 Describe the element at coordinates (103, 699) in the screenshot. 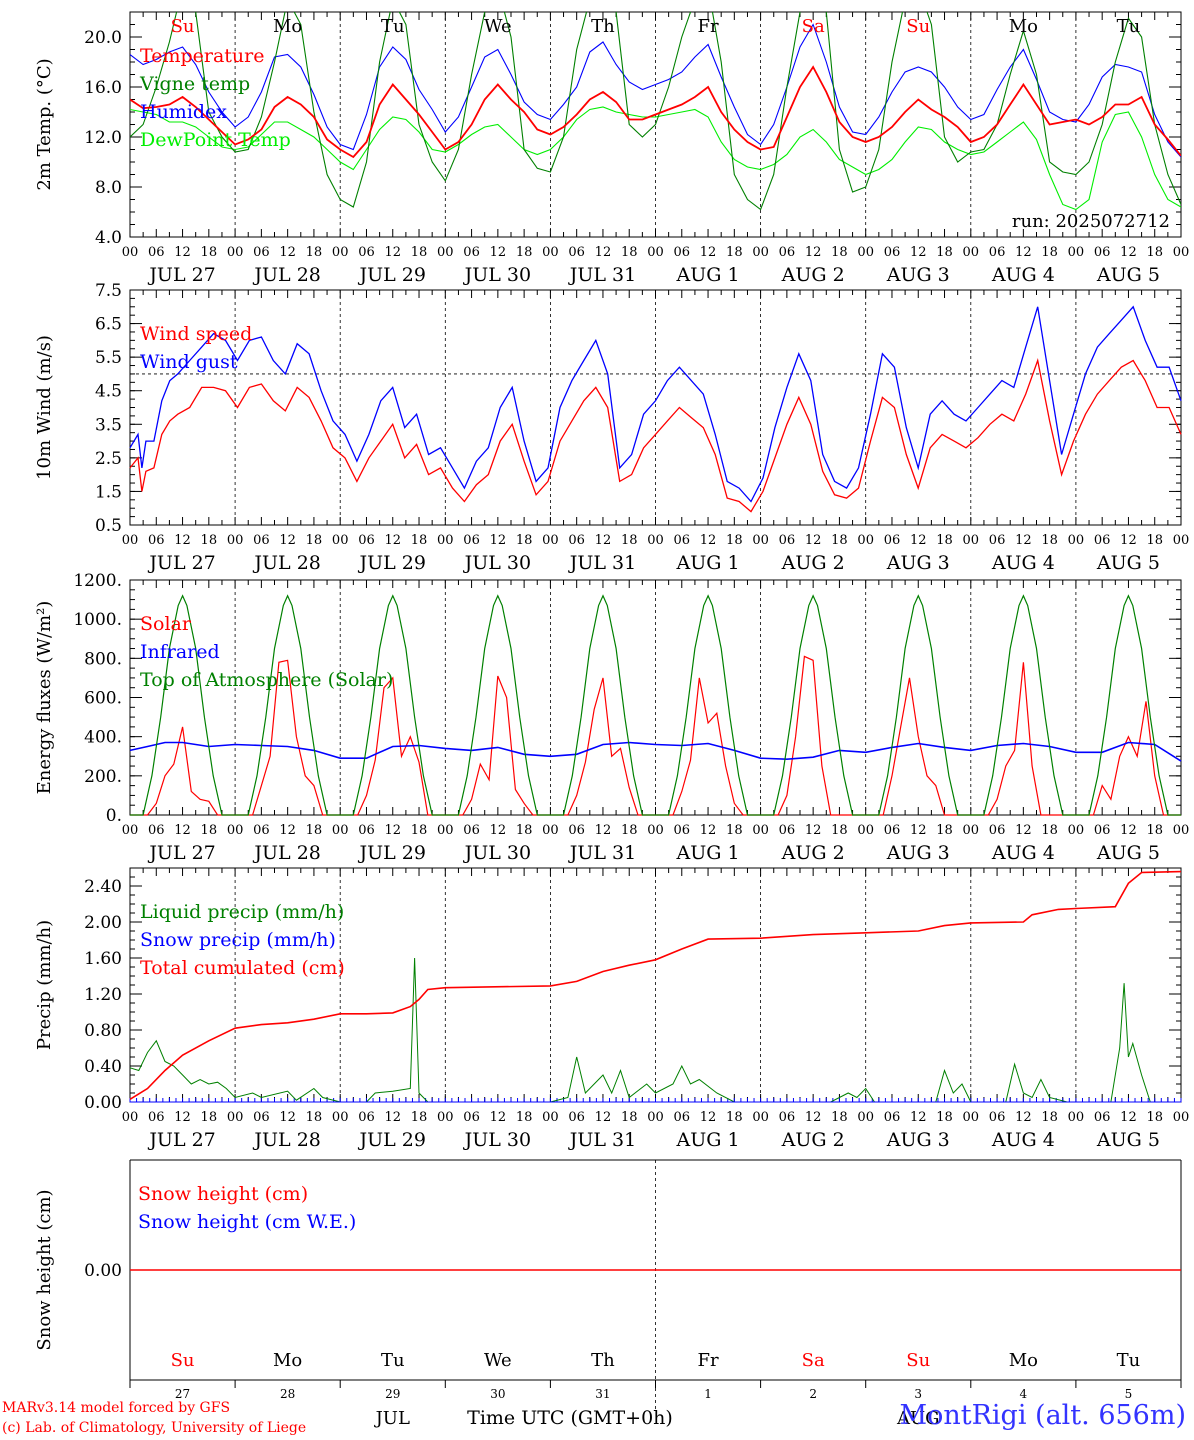

I see `y-tick-label: 600.` at that location.